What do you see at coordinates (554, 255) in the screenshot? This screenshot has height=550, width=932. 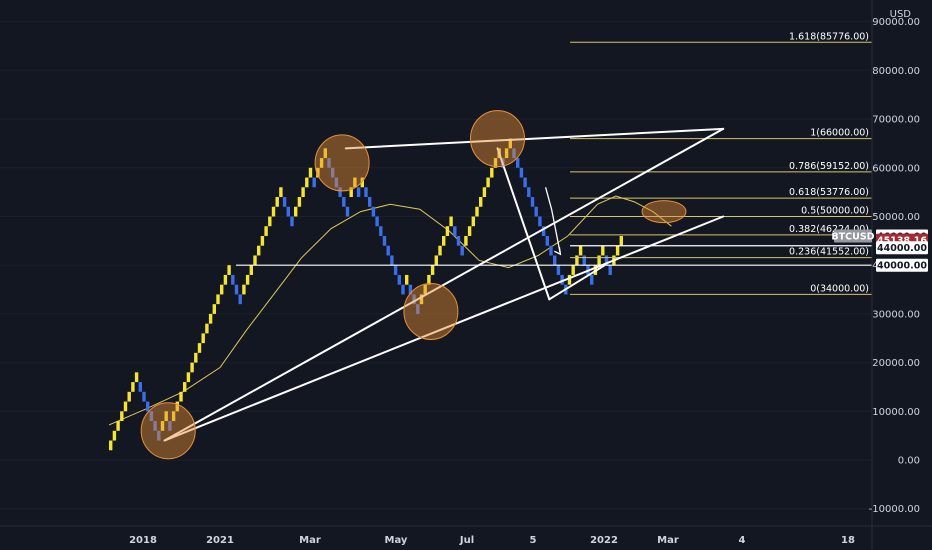 I see `horizontal-lines` at bounding box center [554, 255].